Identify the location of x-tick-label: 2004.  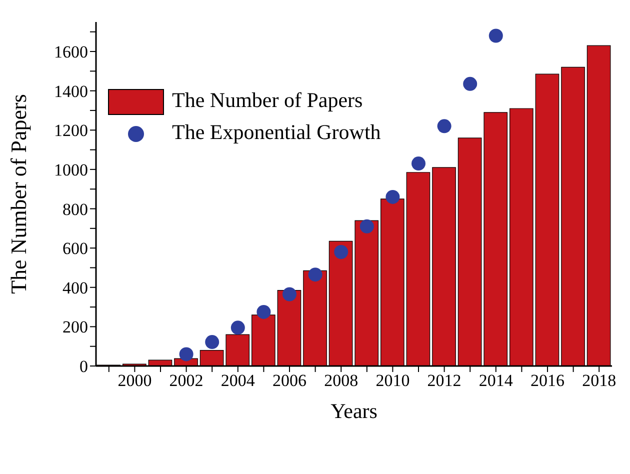
(238, 380).